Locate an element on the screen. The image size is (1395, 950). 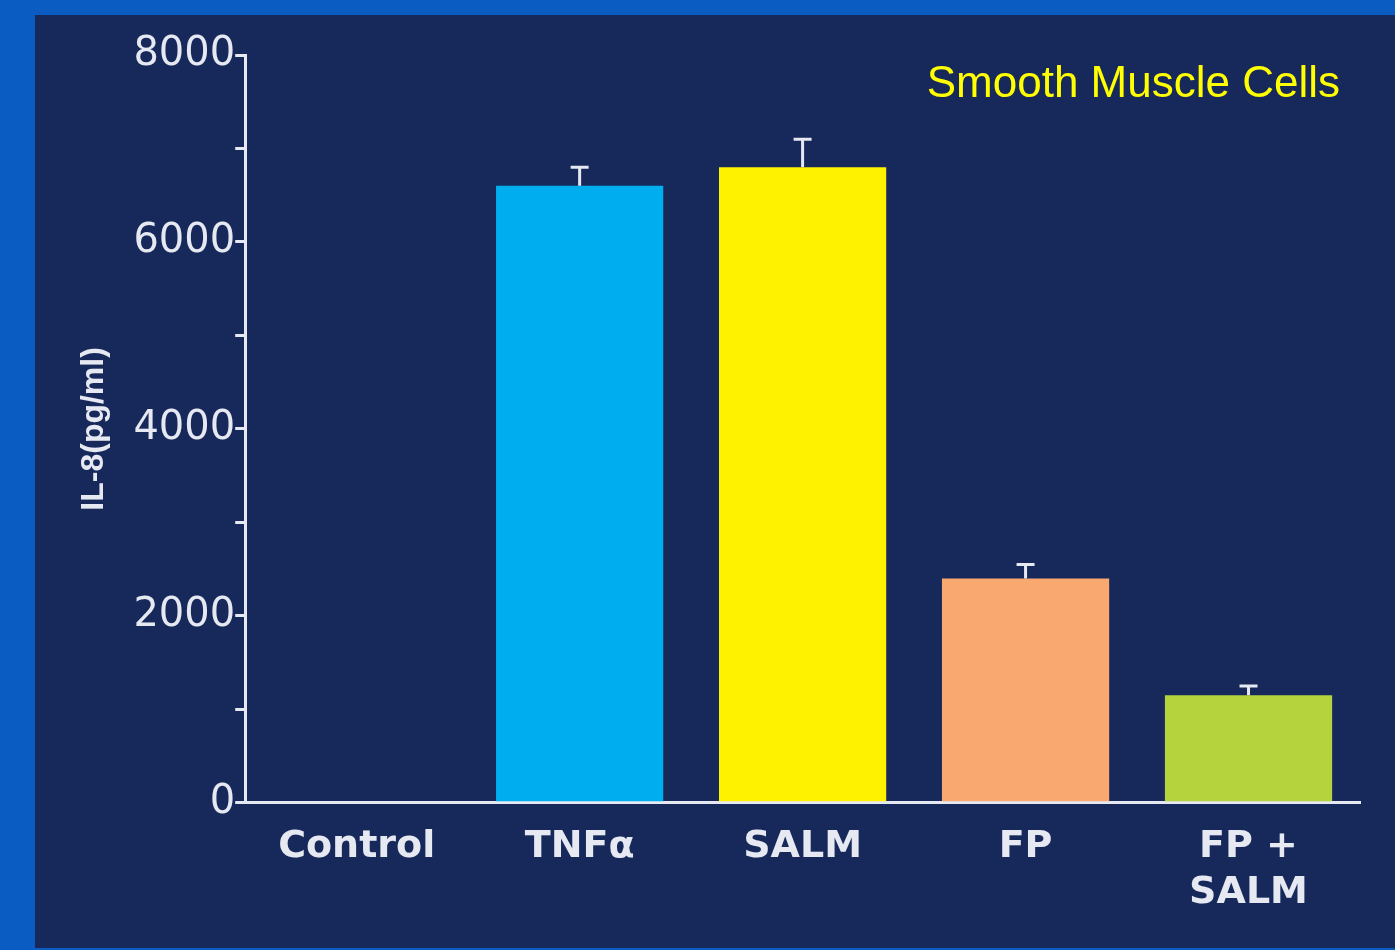
y-tick-label: 2000 is located at coordinates (184, 612).